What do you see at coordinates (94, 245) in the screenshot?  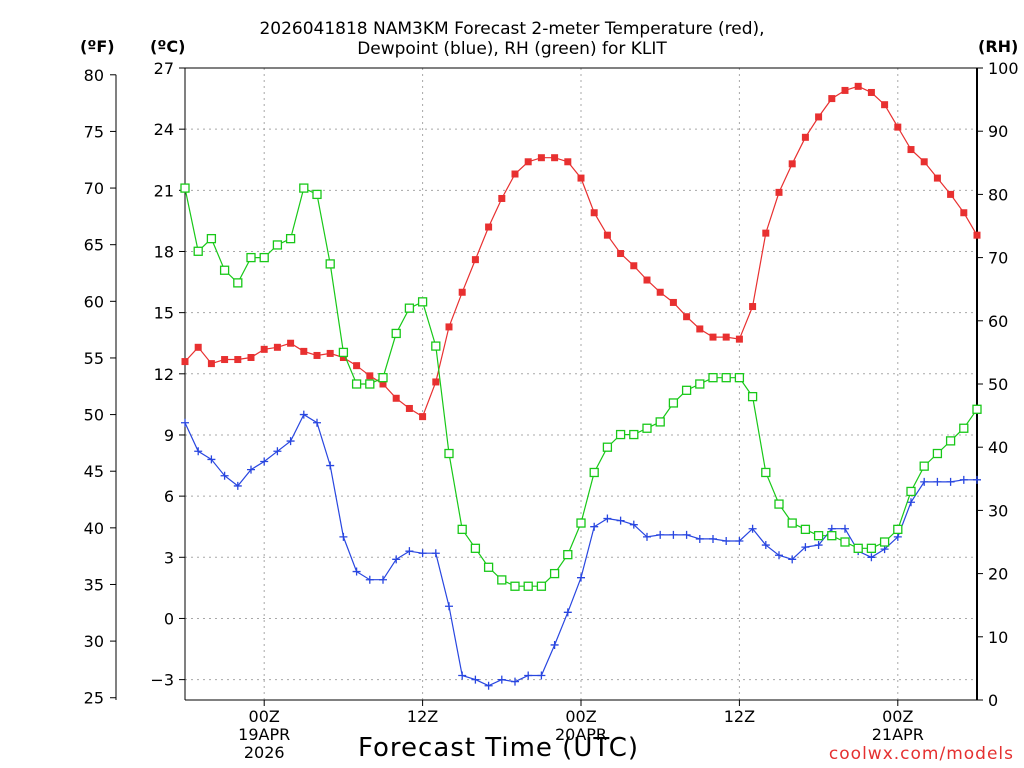 I see `fahrenheit-tick-label: 65` at bounding box center [94, 245].